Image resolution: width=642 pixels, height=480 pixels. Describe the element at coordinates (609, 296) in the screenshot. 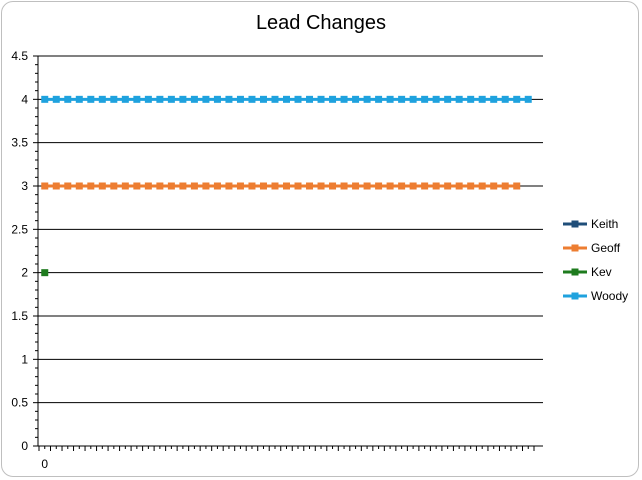

I see `legend-label: Woody` at that location.